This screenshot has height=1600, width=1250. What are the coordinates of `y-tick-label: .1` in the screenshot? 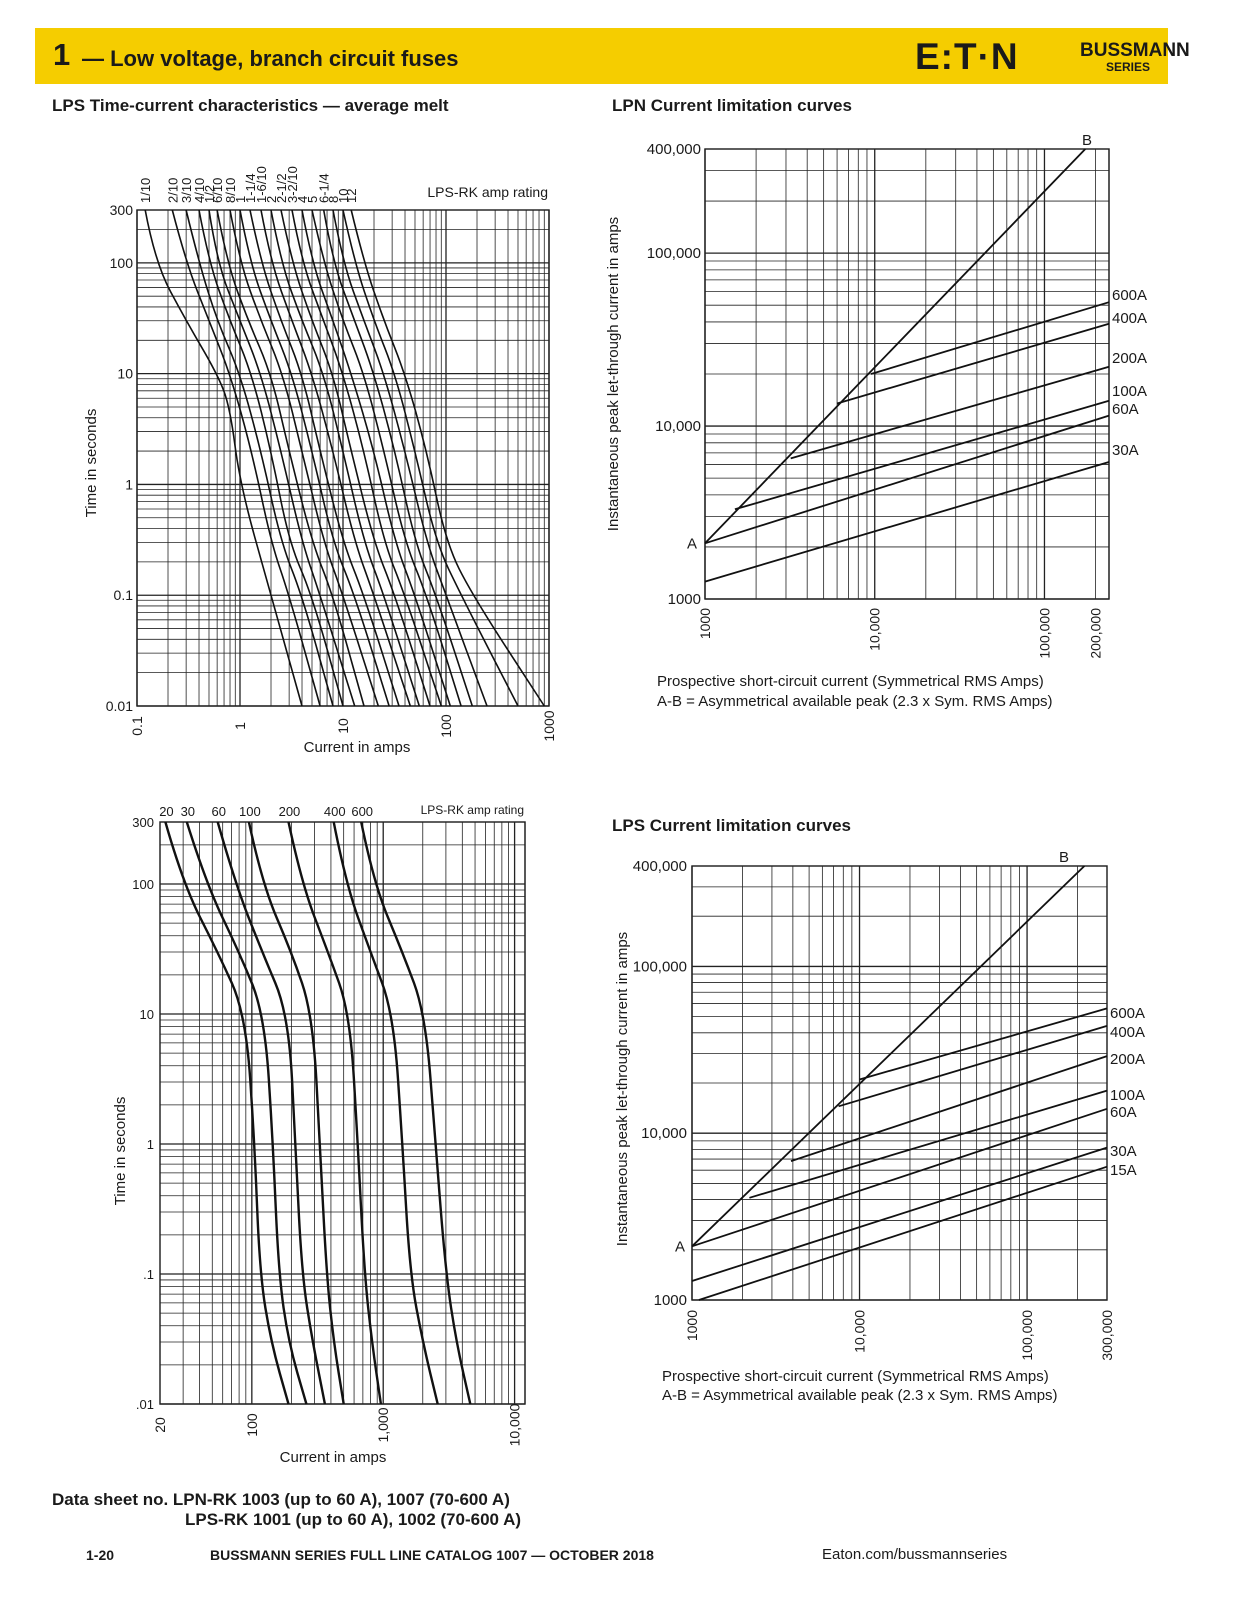 It's located at (148, 1274).